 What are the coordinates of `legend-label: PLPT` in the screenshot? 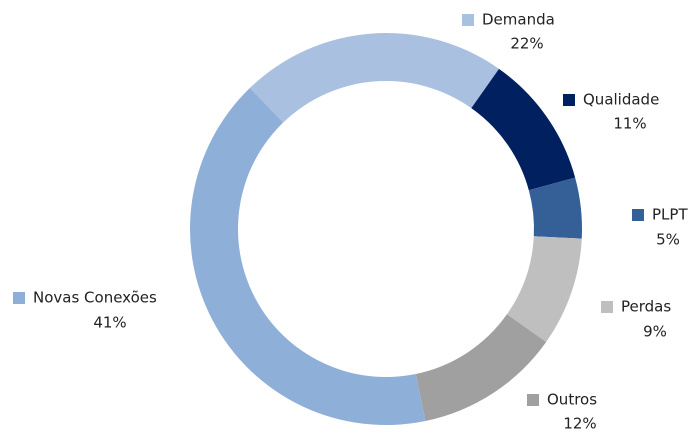 It's located at (670, 215).